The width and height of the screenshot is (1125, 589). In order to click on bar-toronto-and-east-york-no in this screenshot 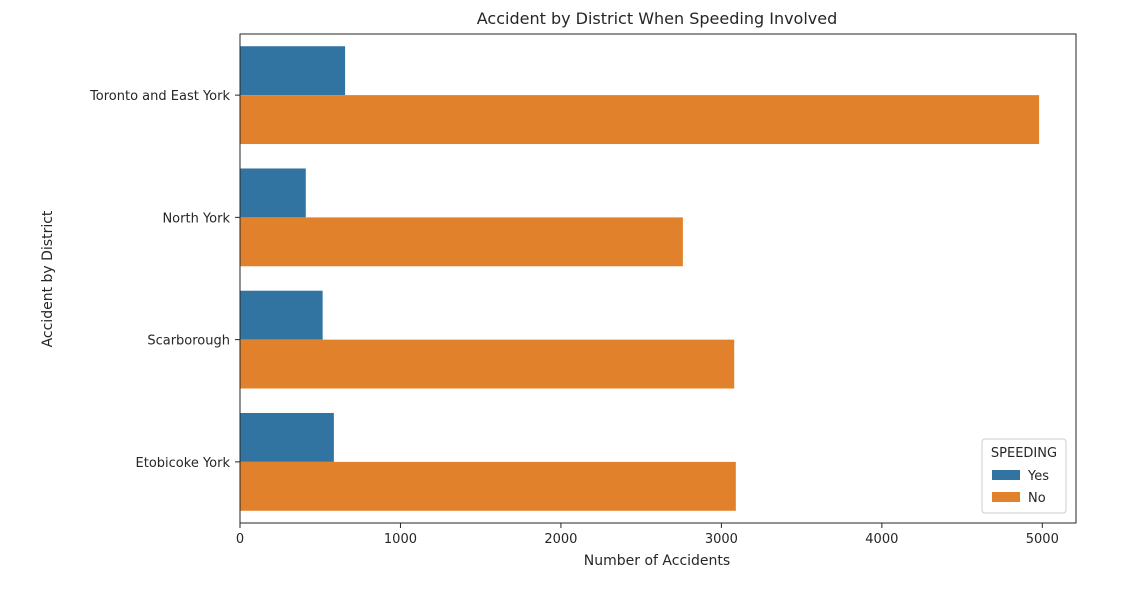, I will do `click(640, 120)`.